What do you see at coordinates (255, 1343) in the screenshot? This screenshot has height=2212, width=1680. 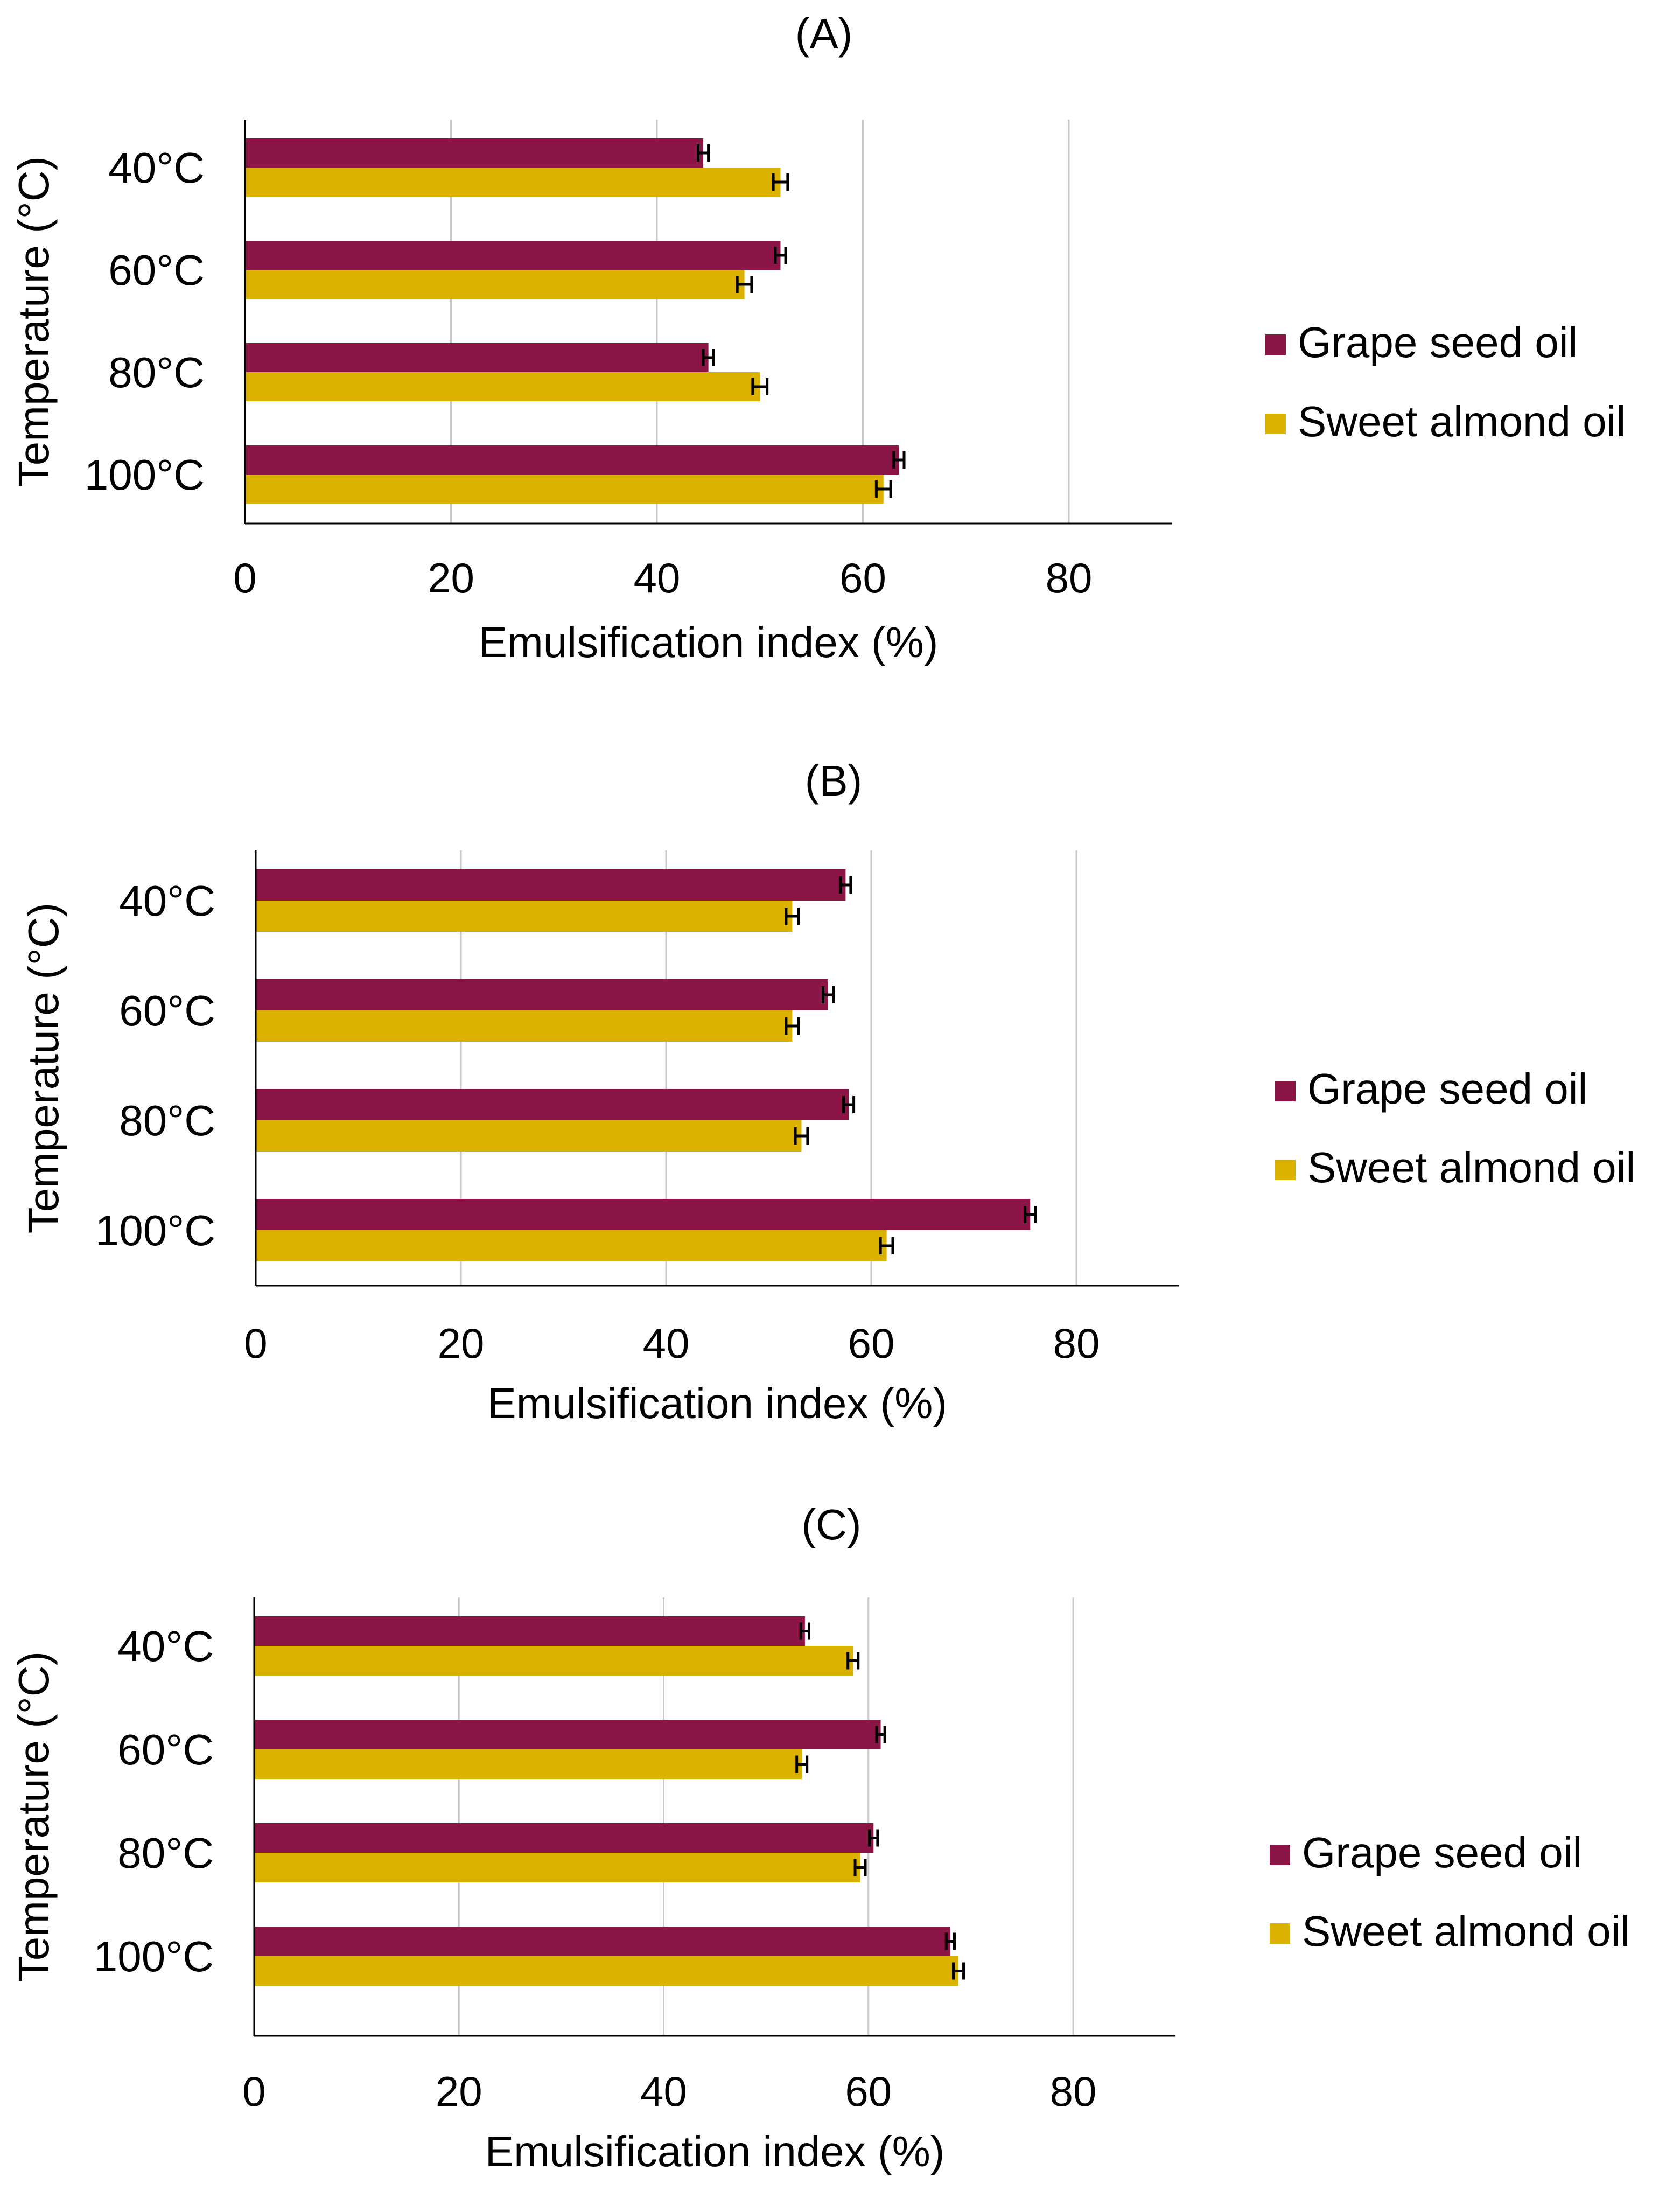 I see `chart-b-x-tick-label: 0` at bounding box center [255, 1343].